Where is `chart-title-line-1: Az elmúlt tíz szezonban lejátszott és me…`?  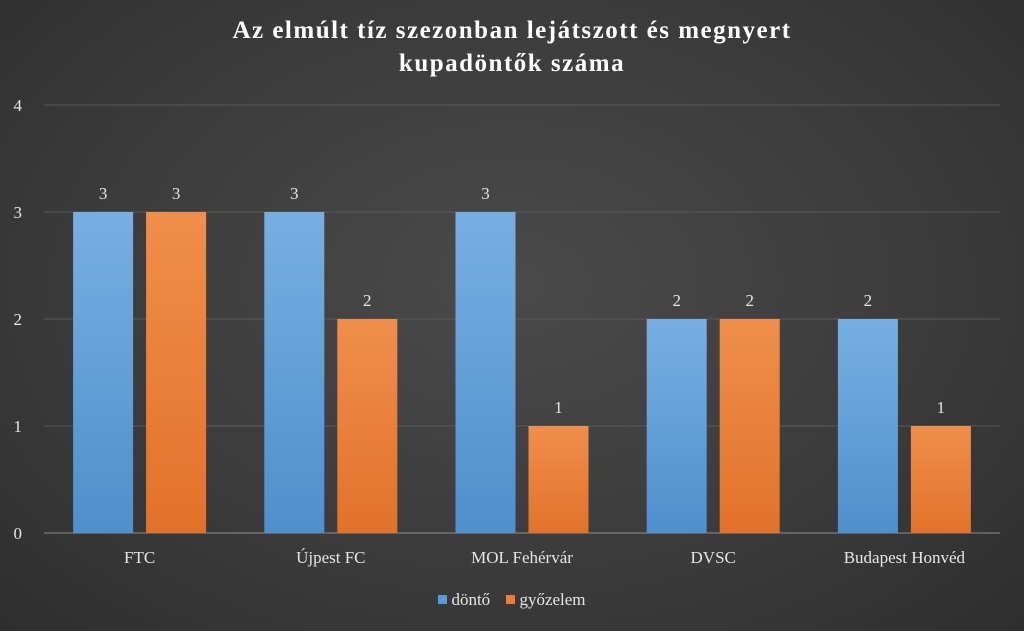 chart-title-line-1: Az elmúlt tíz szezonban lejátszott és me… is located at coordinates (512, 30).